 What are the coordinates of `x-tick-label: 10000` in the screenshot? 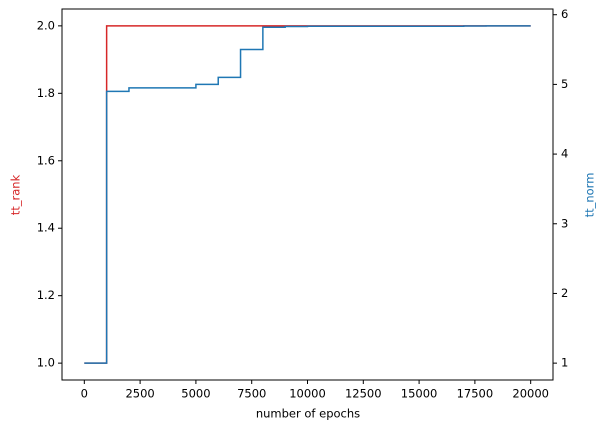 It's located at (307, 394).